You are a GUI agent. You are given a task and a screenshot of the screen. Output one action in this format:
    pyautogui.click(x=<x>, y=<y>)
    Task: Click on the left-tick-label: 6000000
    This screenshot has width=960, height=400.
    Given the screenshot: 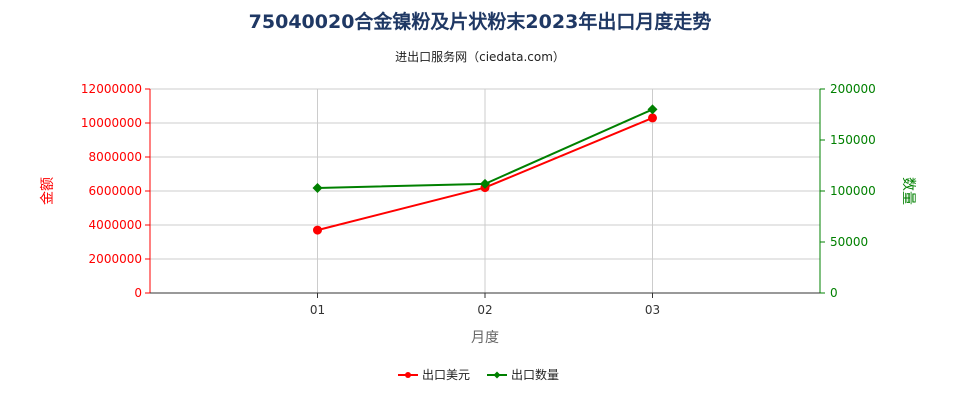 What is the action you would take?
    pyautogui.click(x=115, y=191)
    